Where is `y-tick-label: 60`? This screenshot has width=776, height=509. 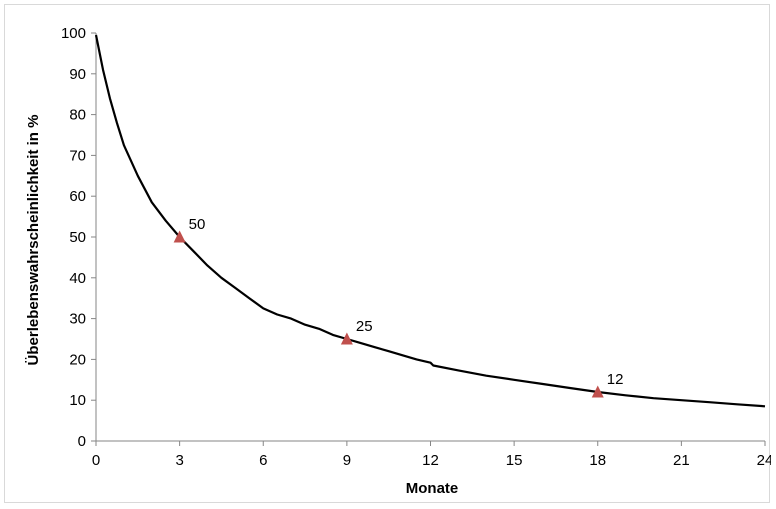 y-tick-label: 60 is located at coordinates (77, 196).